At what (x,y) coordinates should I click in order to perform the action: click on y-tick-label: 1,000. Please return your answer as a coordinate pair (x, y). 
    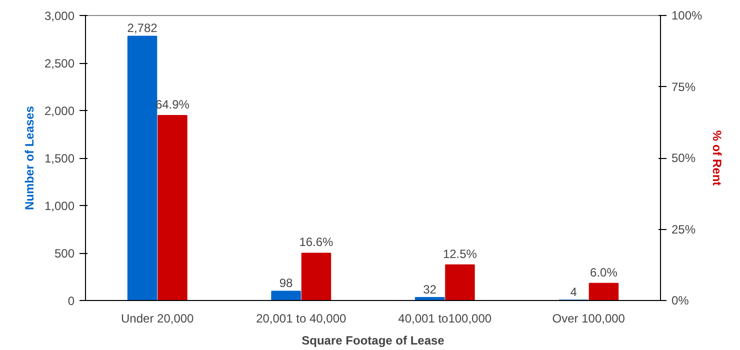
    Looking at the image, I should click on (59, 206).